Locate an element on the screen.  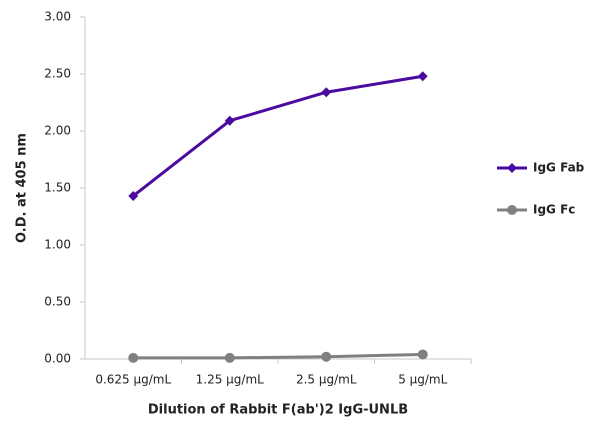
x-tick-label: 2.5 µg/mL is located at coordinates (326, 380).